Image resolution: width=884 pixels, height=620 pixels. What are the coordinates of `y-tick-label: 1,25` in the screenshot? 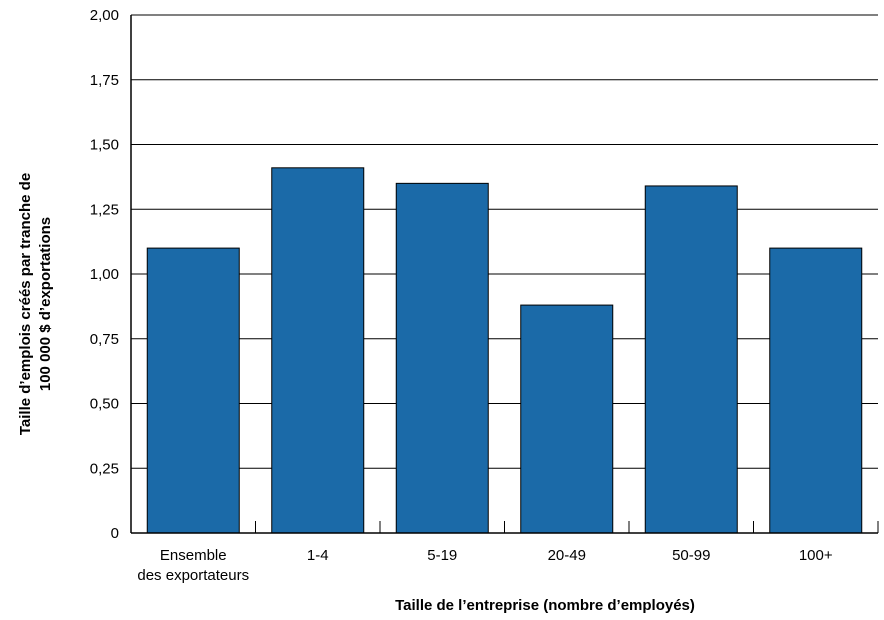 It's located at (104, 209).